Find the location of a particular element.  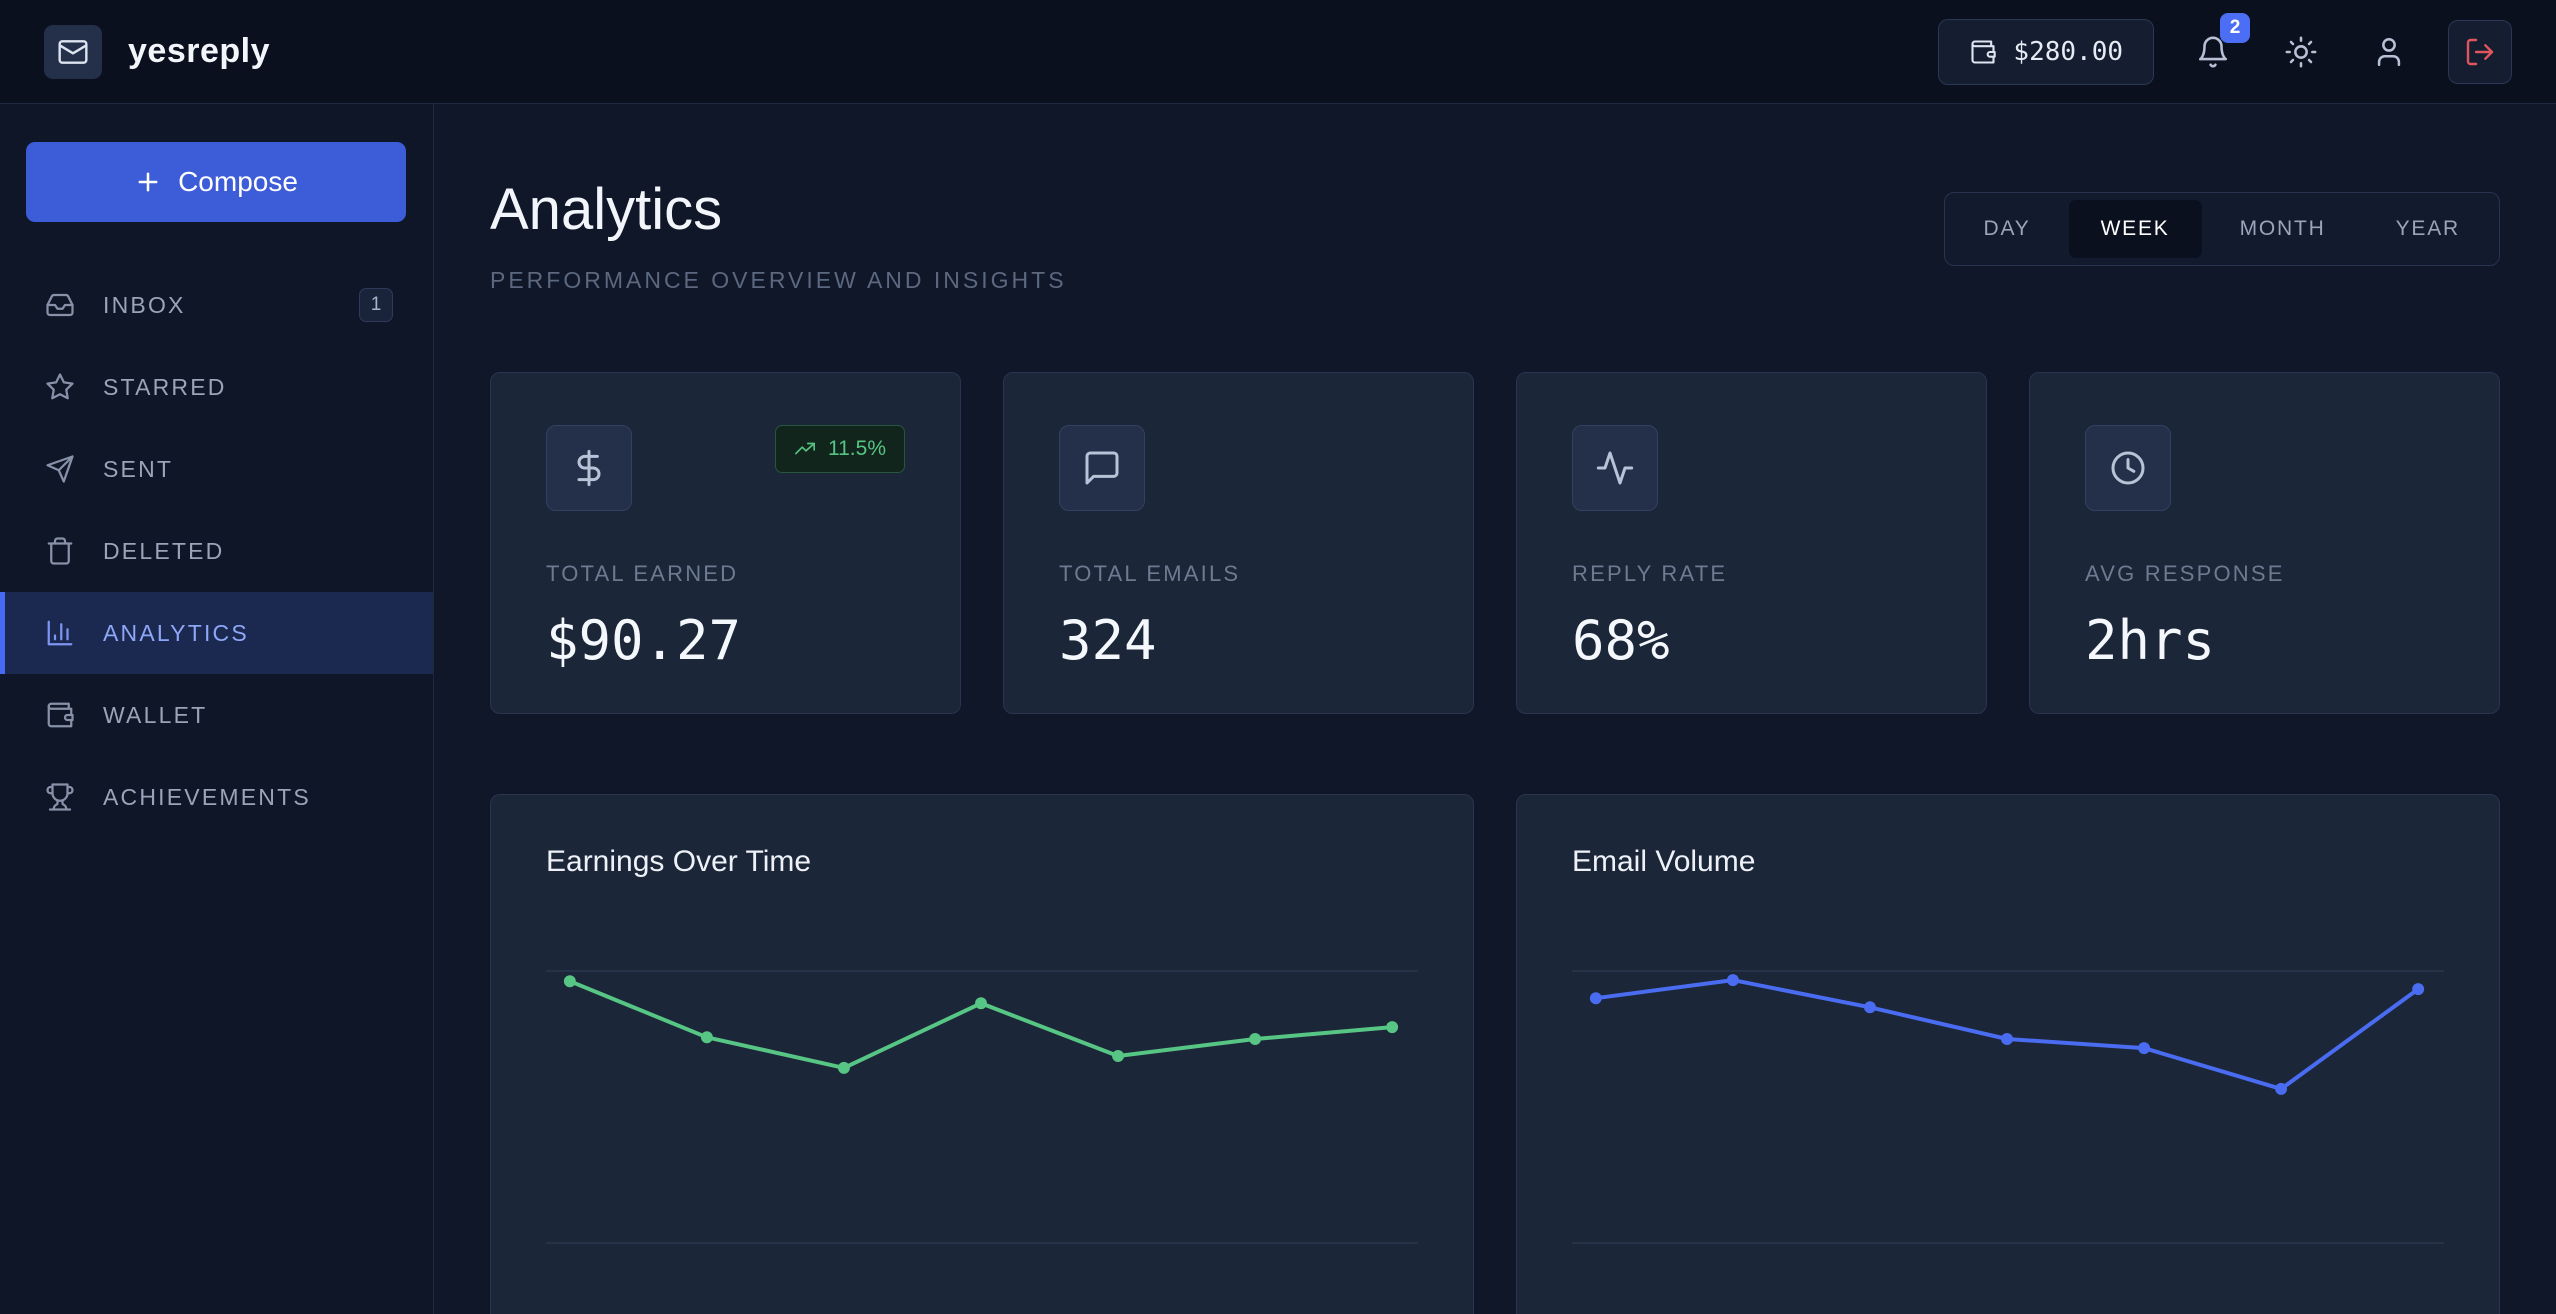

stat-card-total-emails: TOTAL EMAILS 324 is located at coordinates (1238, 543).